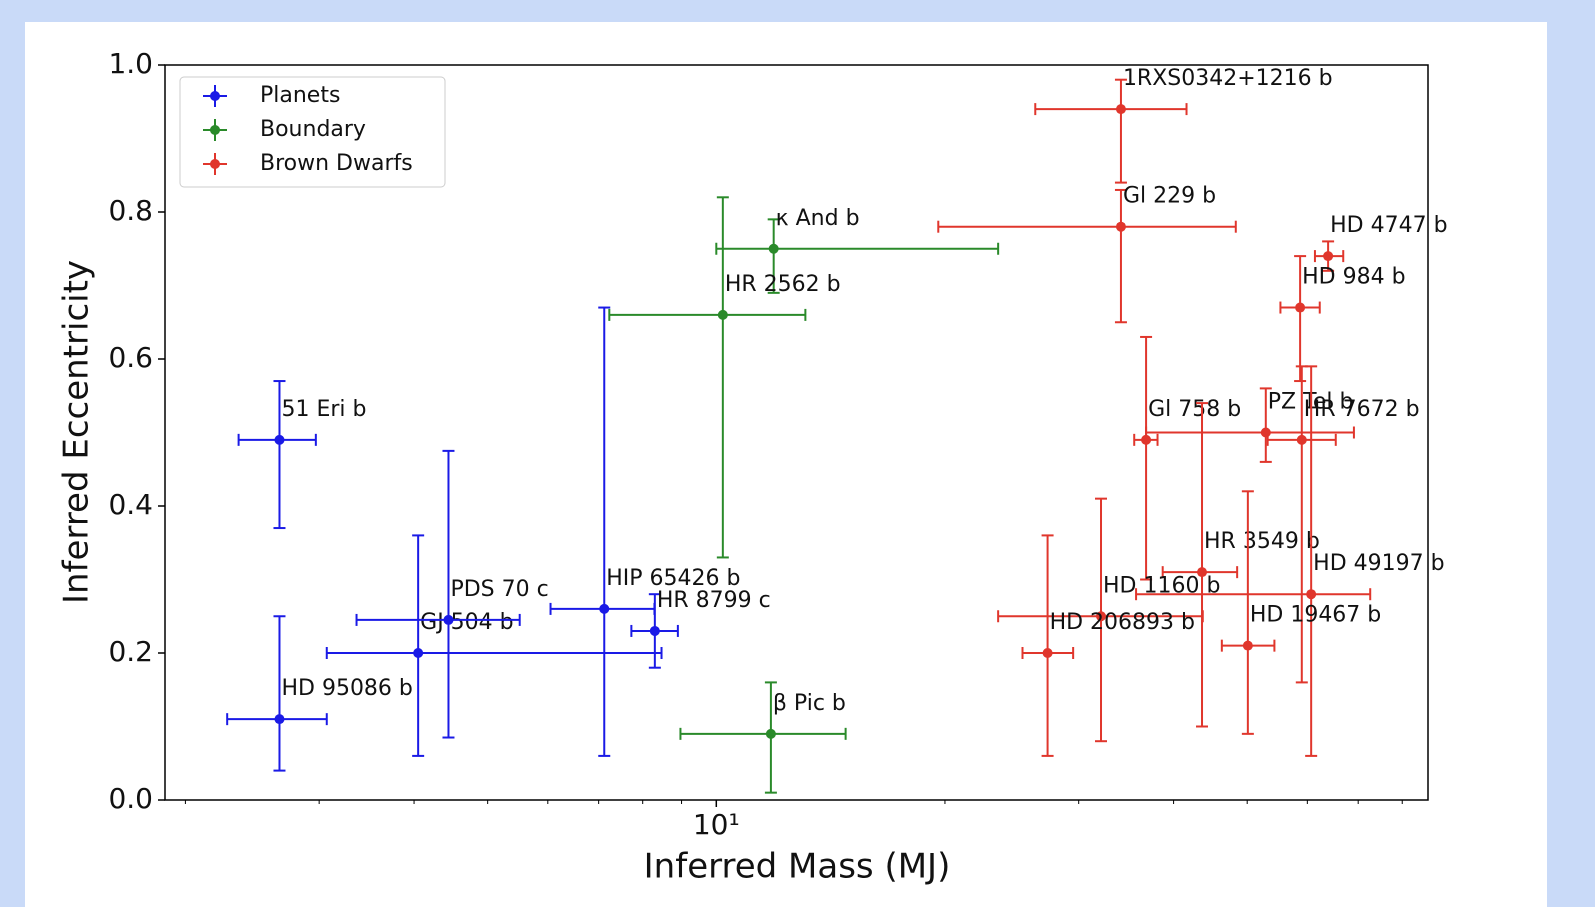 The width and height of the screenshot is (1595, 907). I want to click on y-tick-label: 0.0, so click(130, 798).